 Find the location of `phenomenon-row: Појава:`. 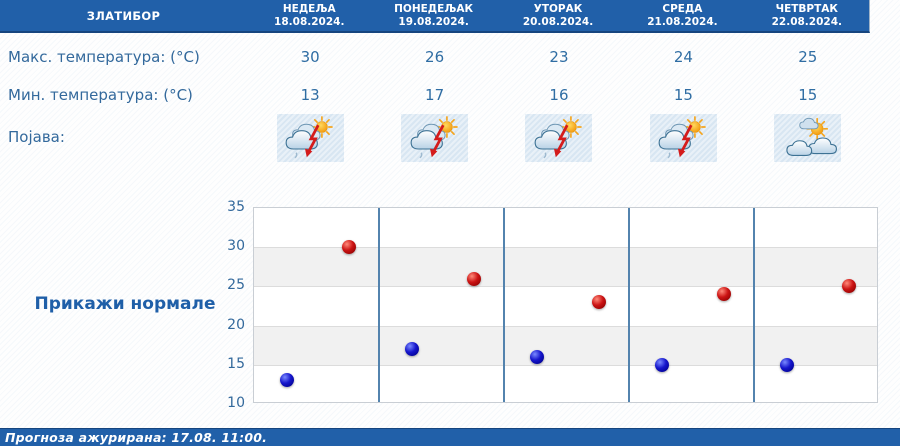

phenomenon-row: Појава: is located at coordinates (435, 137).